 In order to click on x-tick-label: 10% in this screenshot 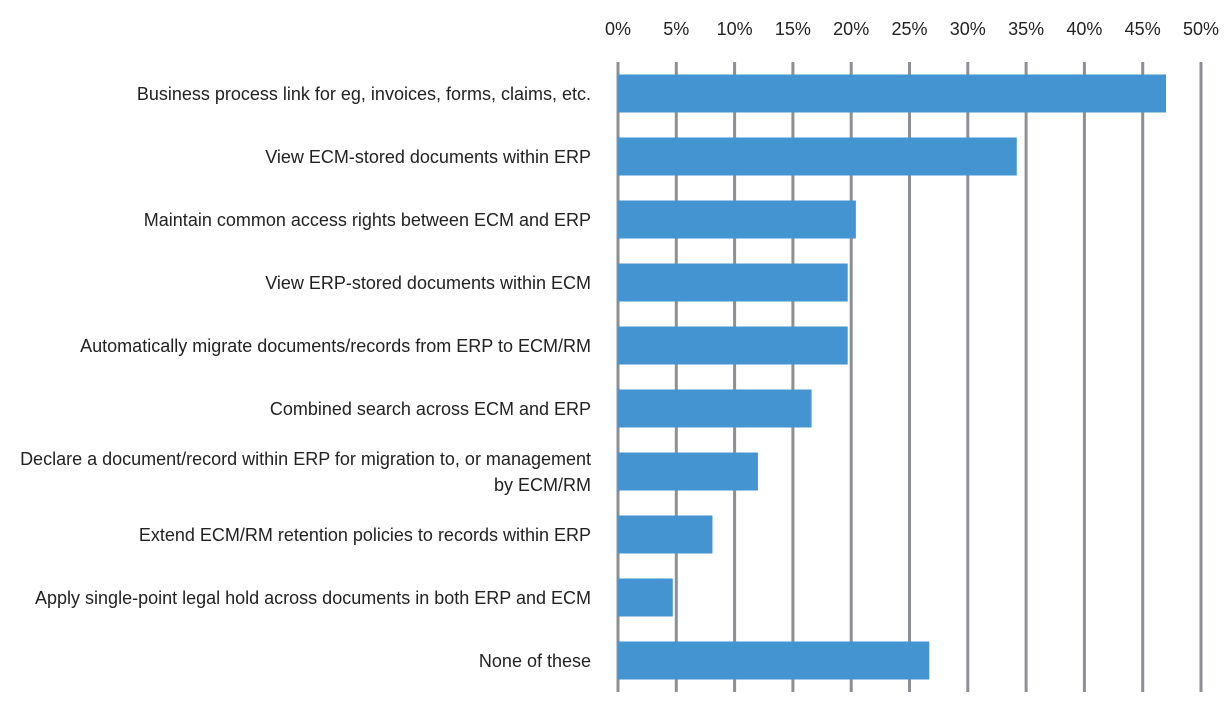, I will do `click(735, 29)`.